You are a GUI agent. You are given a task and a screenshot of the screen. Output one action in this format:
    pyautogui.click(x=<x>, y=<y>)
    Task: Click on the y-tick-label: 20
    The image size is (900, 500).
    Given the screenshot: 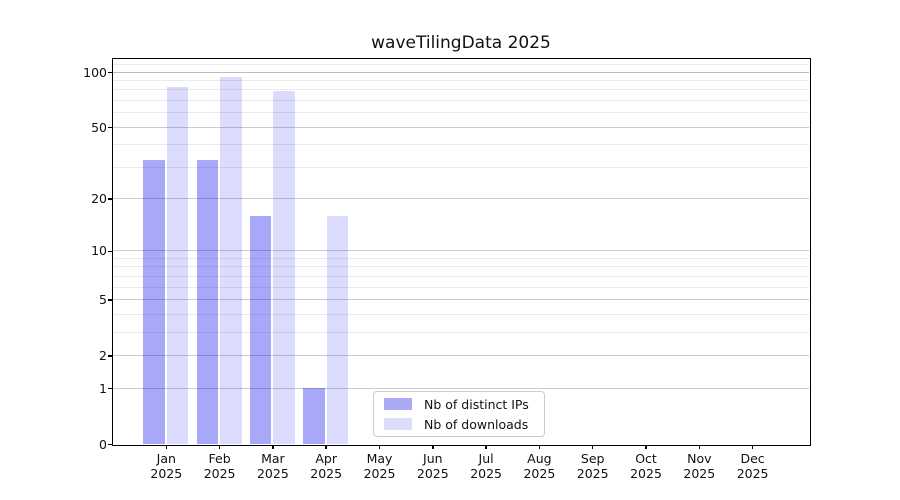 What is the action you would take?
    pyautogui.click(x=99, y=199)
    